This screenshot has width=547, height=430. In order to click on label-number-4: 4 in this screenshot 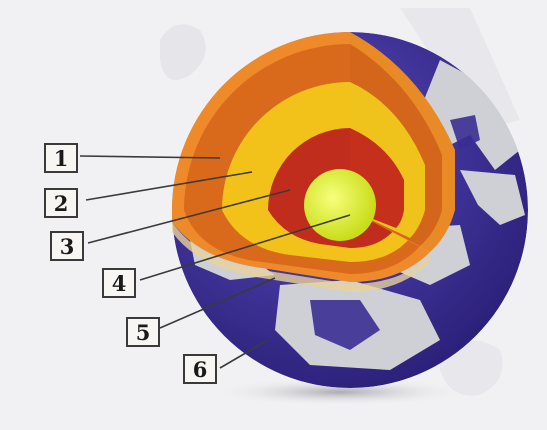, I will do `click(119, 283)`.